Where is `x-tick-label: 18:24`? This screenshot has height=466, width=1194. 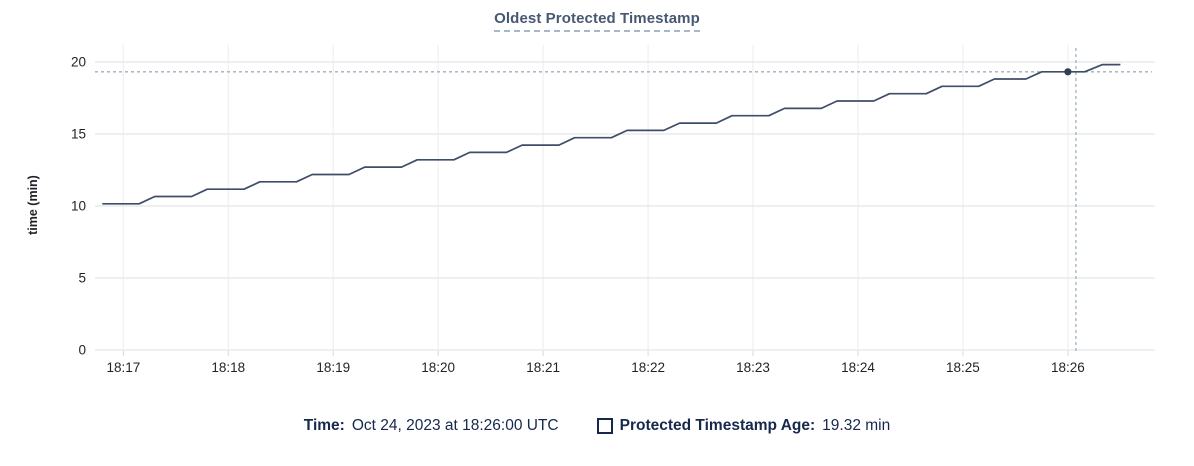
x-tick-label: 18:24 is located at coordinates (858, 367).